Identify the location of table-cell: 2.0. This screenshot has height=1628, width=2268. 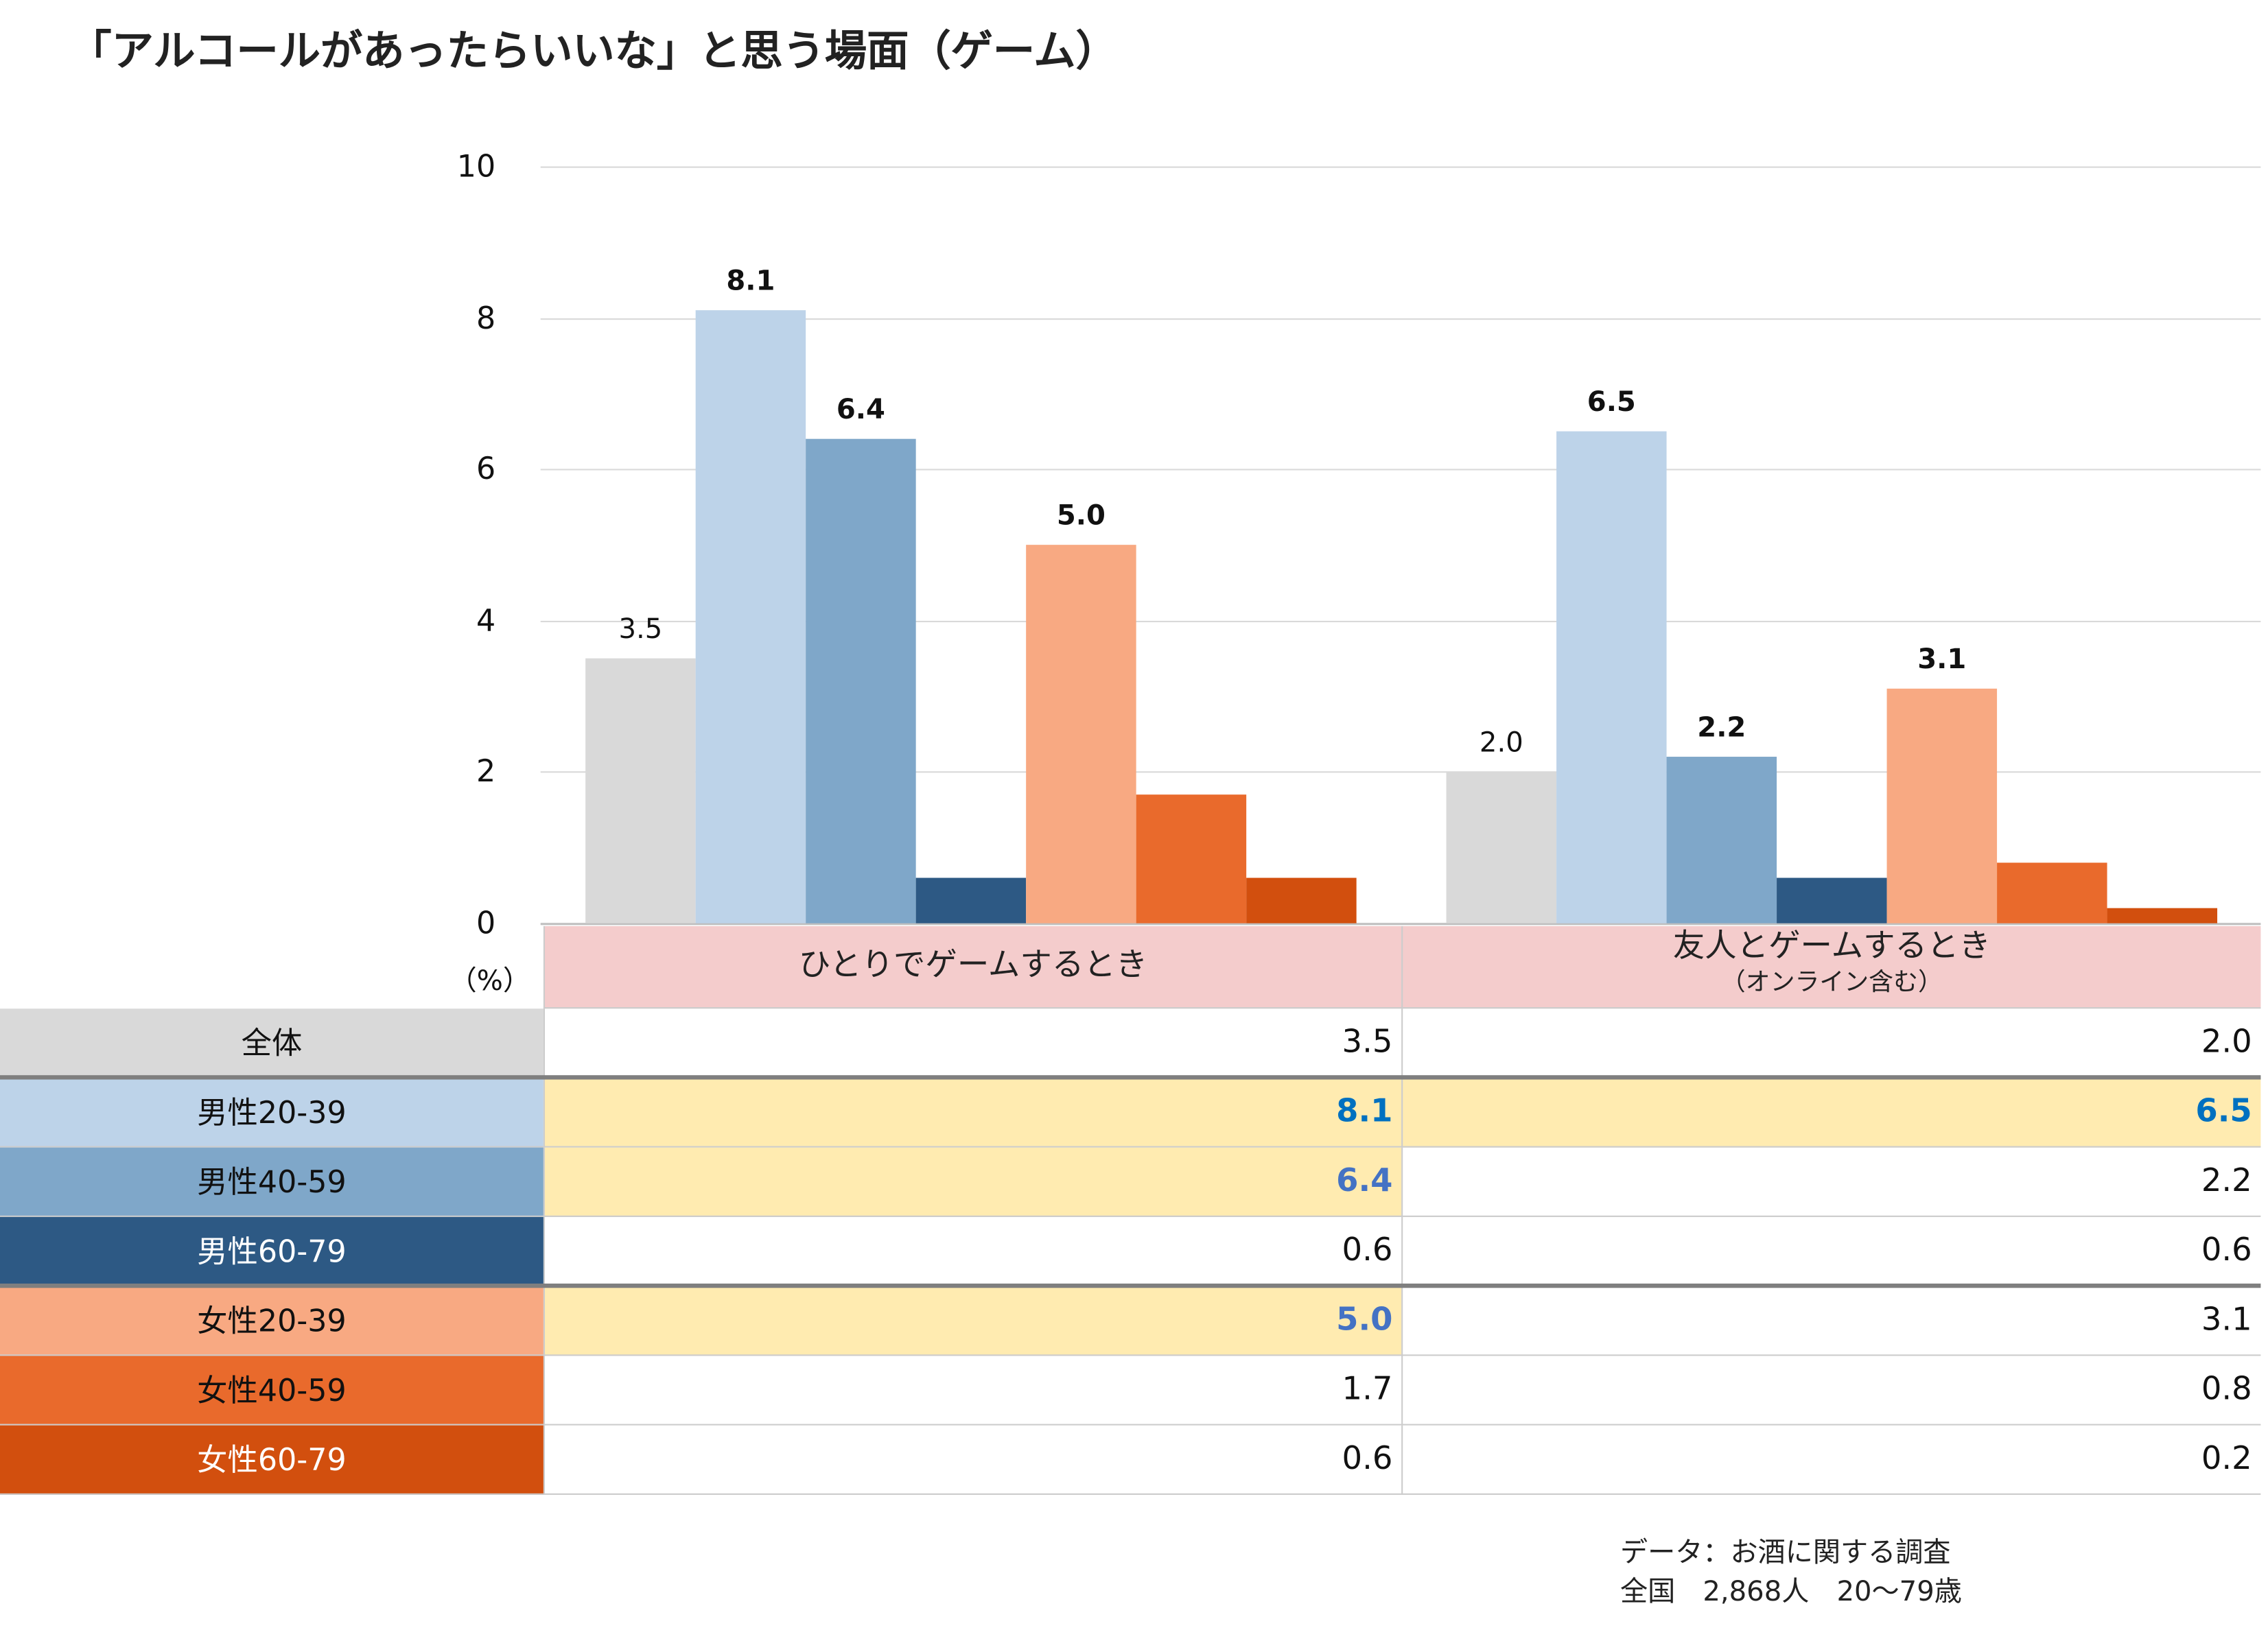
(1831, 1043).